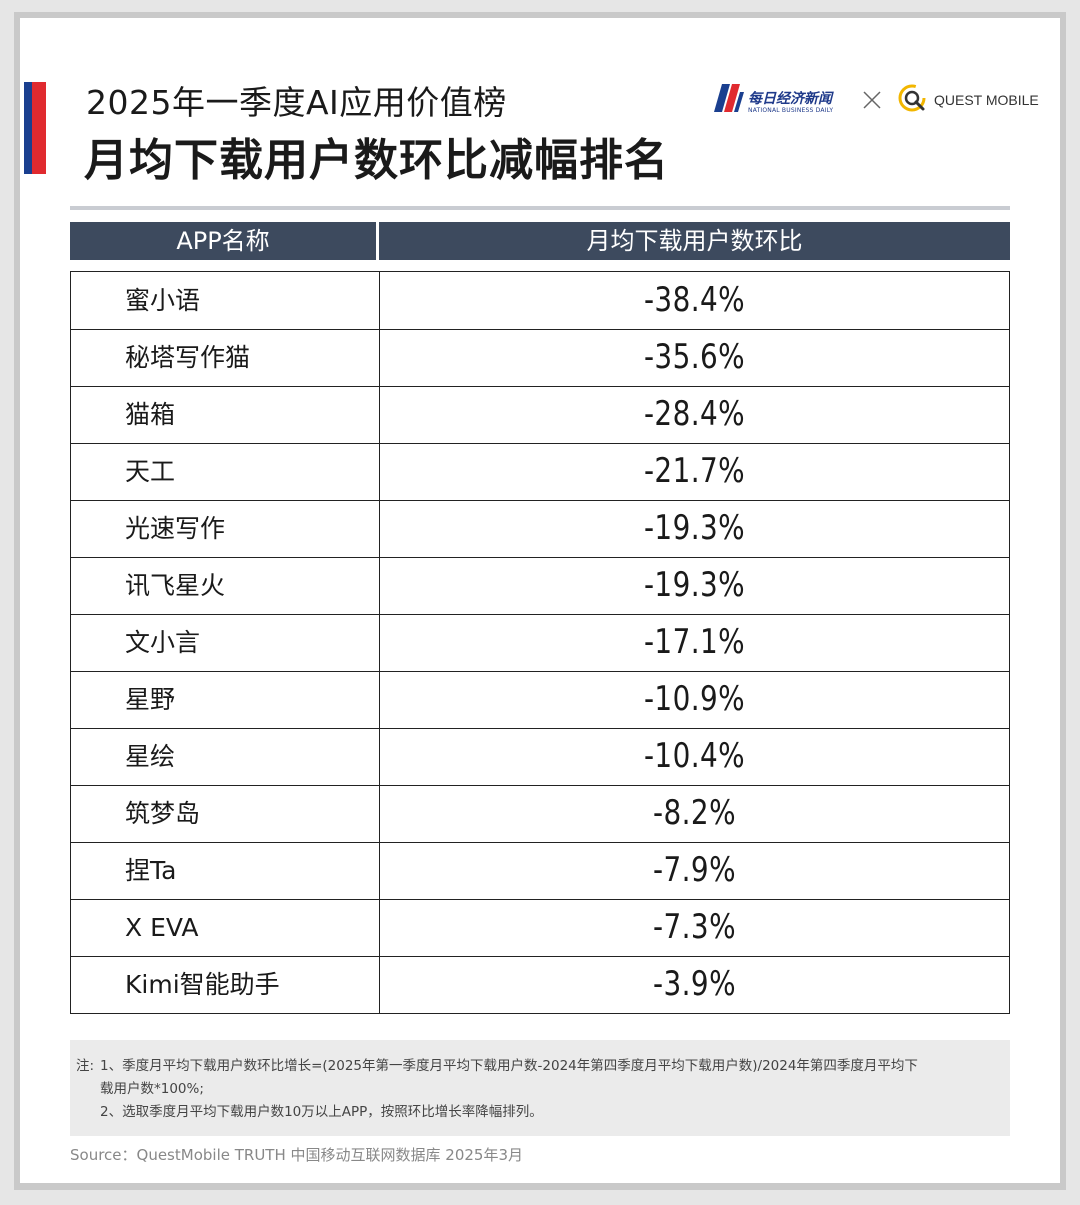 The width and height of the screenshot is (1080, 1205). Describe the element at coordinates (540, 586) in the screenshot. I see `table-row: 讯飞星火 -19.3%` at that location.